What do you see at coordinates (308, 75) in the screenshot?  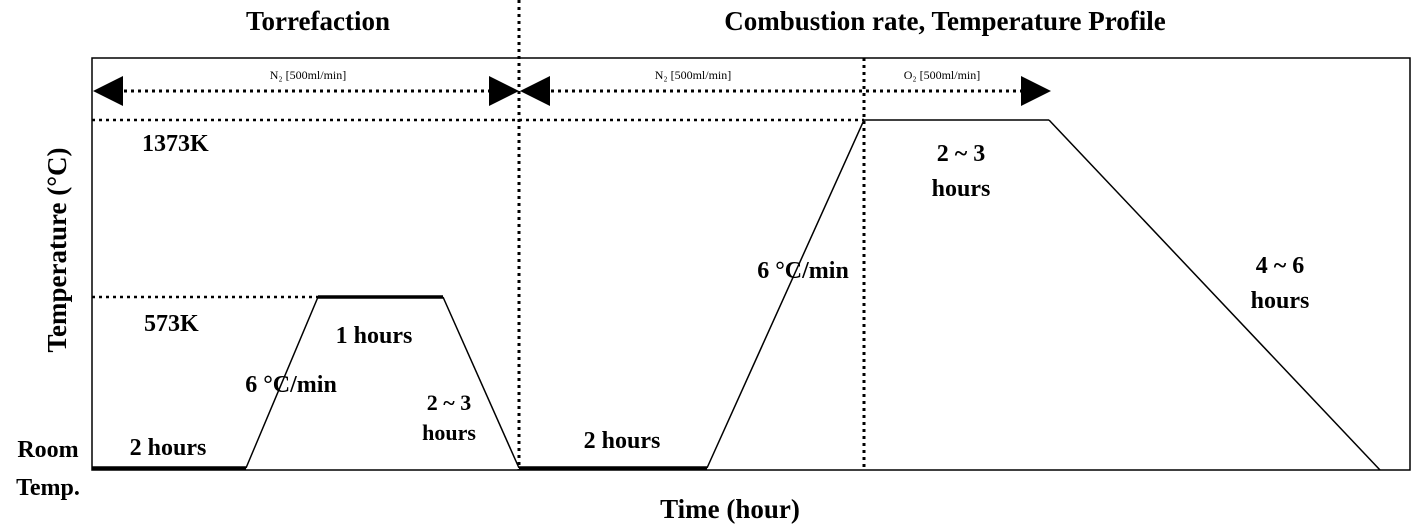 I see `gas-flow-label-1: N₂ [500ml/min]` at bounding box center [308, 75].